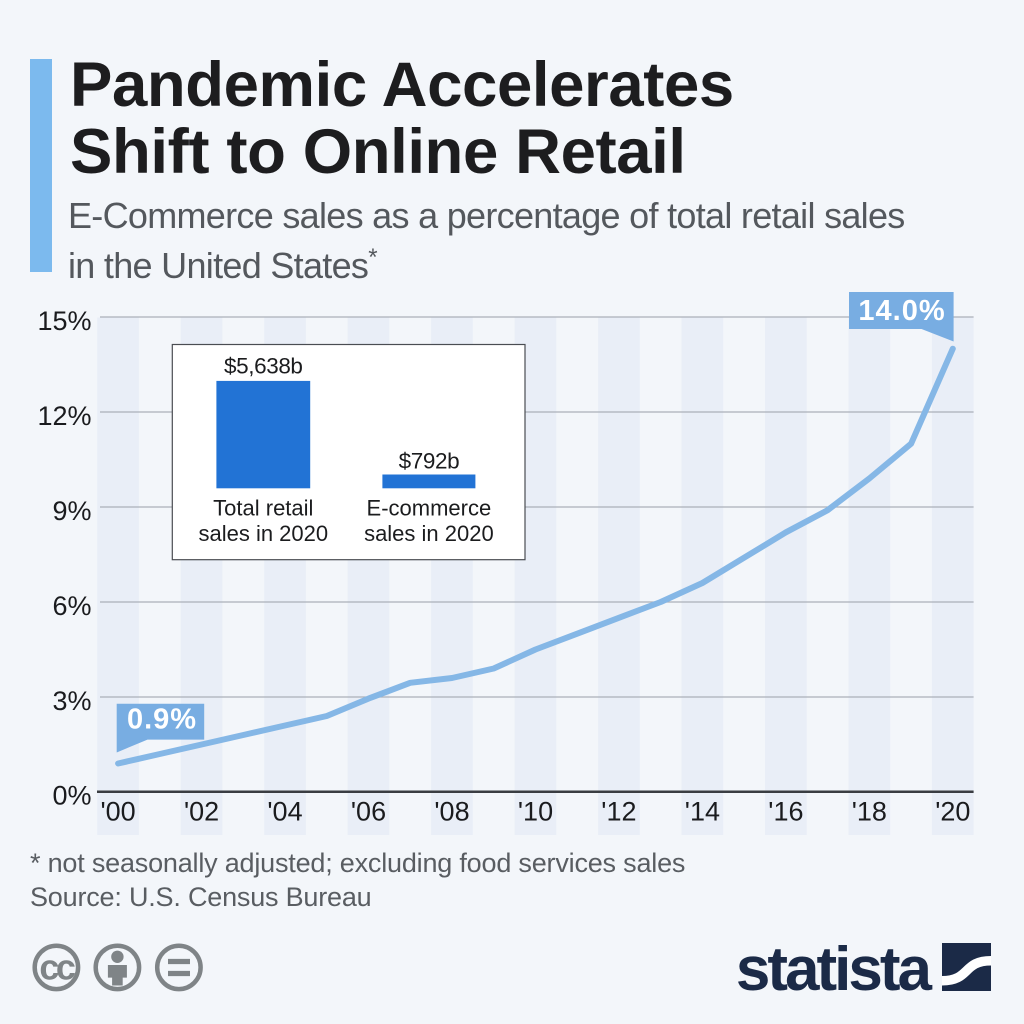  Describe the element at coordinates (118, 812) in the screenshot. I see `svg-text: '00` at that location.